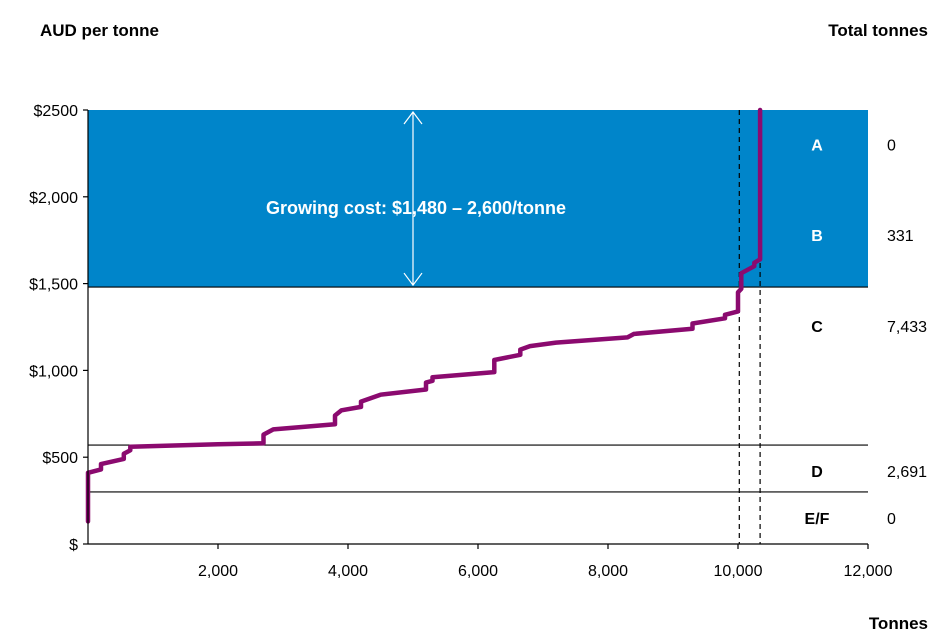  I want to click on x-tick-label-1: 4,000, so click(348, 571).